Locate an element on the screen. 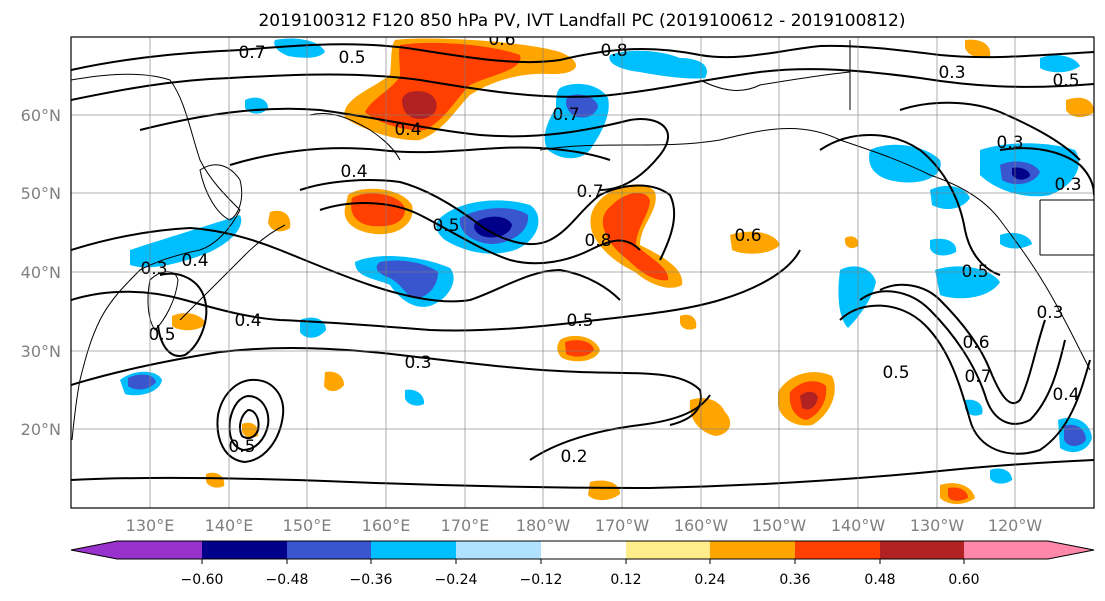 The image size is (1105, 601). lon-label: 170°W is located at coordinates (622, 525).